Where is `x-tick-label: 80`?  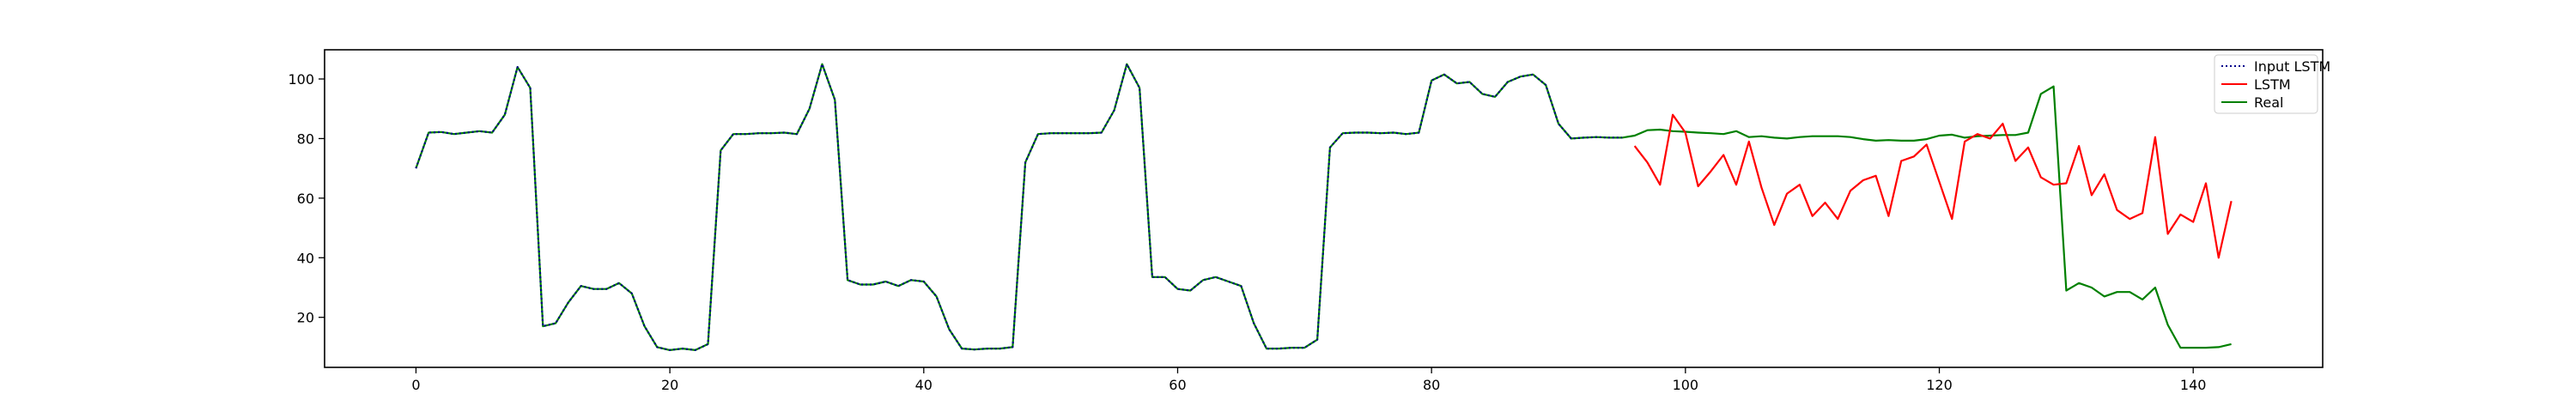 x-tick-label: 80 is located at coordinates (1431, 385).